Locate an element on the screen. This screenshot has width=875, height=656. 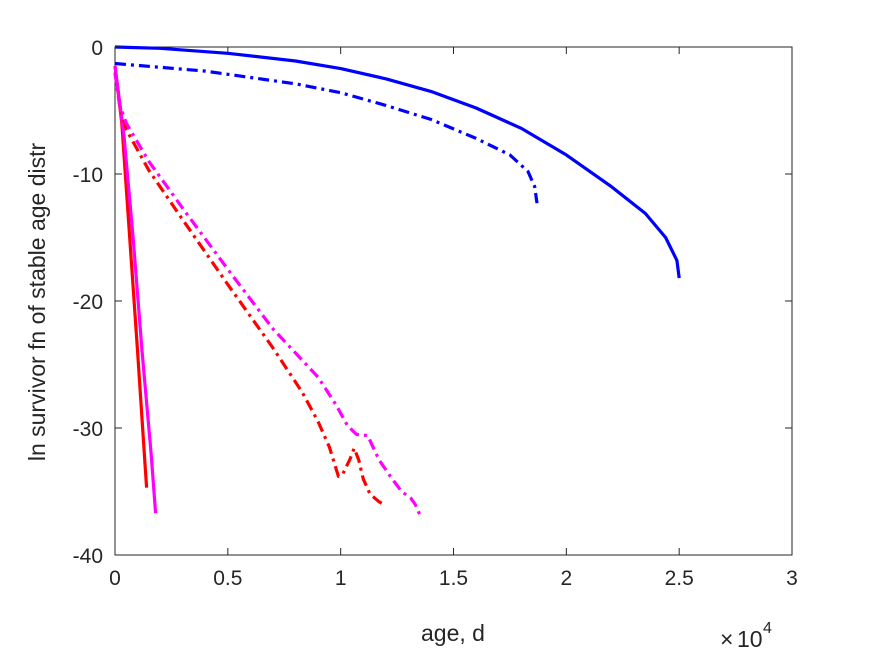
x-tick-label: 0 is located at coordinates (115, 578).